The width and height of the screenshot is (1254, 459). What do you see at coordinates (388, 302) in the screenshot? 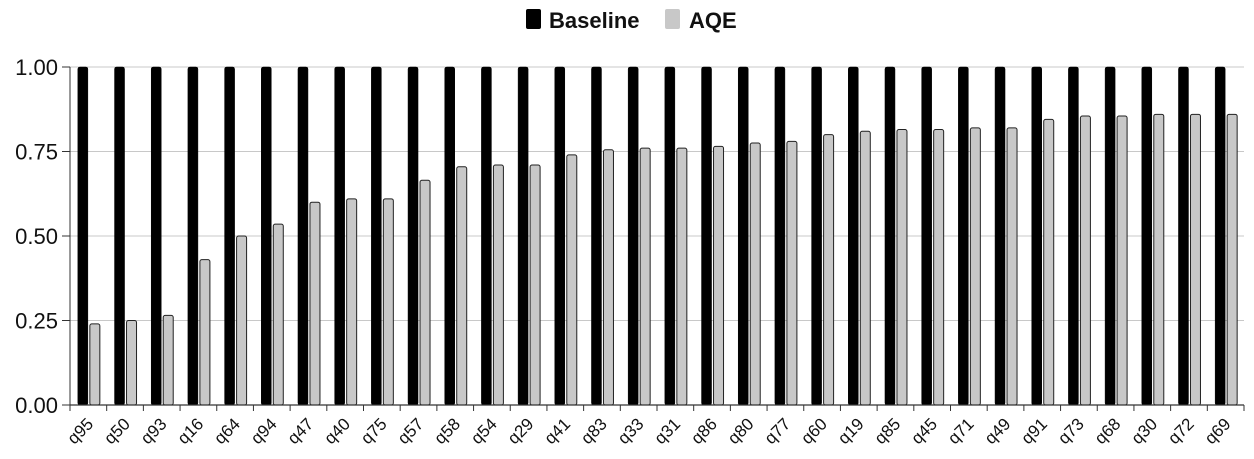
I see `bar-aqe-q75` at bounding box center [388, 302].